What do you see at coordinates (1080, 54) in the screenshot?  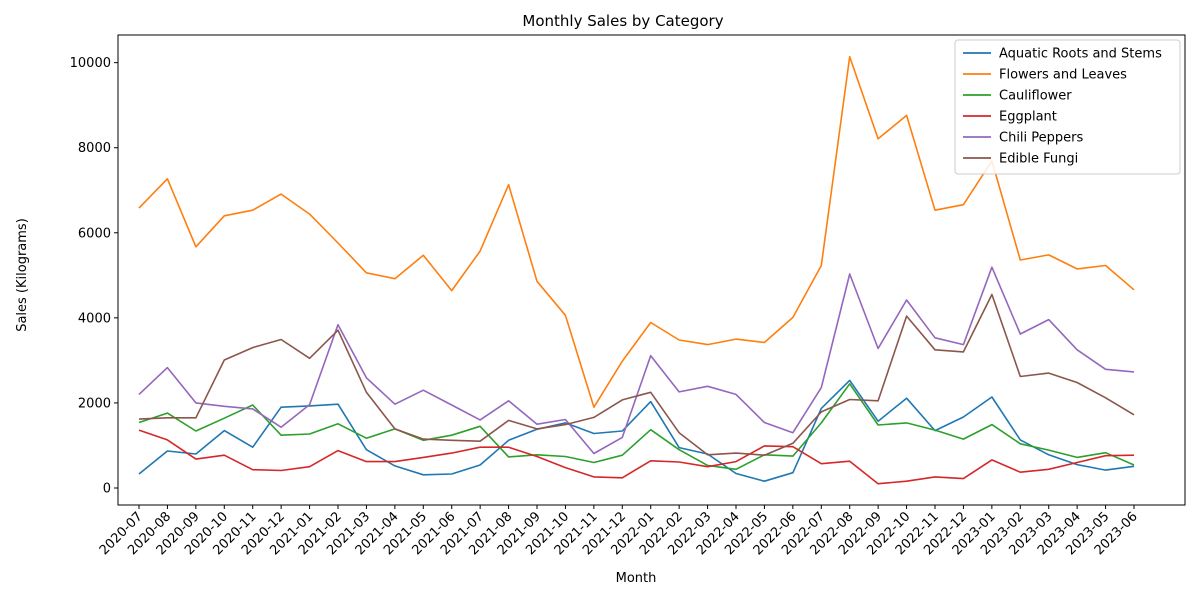 I see `legend-label-0: Aquatic Roots and Stems` at bounding box center [1080, 54].